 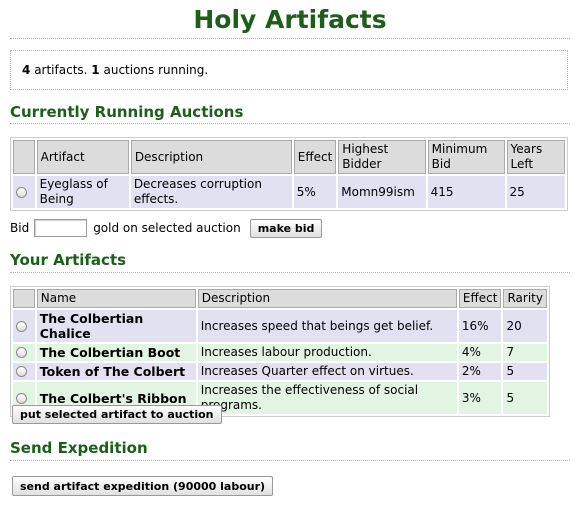 What do you see at coordinates (327, 371) in the screenshot?
I see `artifact-description: Increases Quarter effect on virtues.` at bounding box center [327, 371].